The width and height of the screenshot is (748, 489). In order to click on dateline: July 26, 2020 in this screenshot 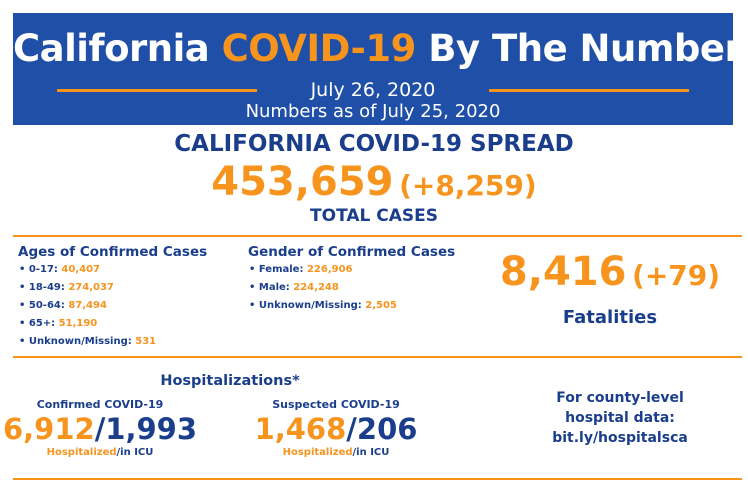, I will do `click(373, 90)`.